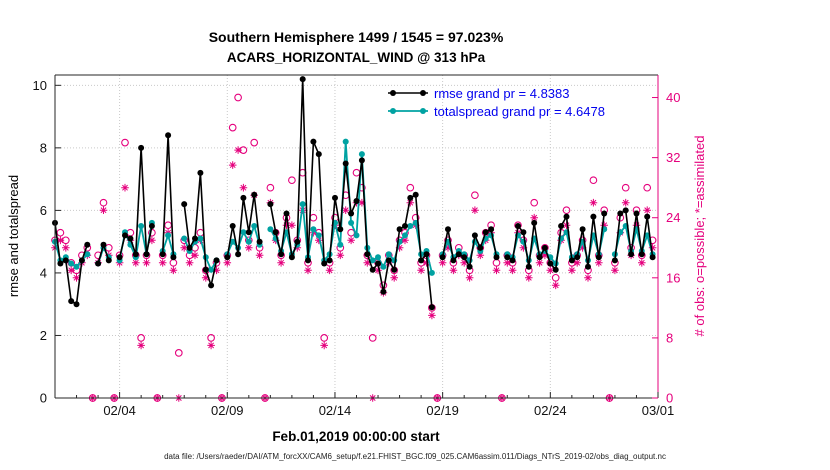 This screenshot has height=470, width=830. Describe the element at coordinates (699, 236) in the screenshot. I see `right-axis-label: # of obs: o=possible; *=assimilated` at that location.